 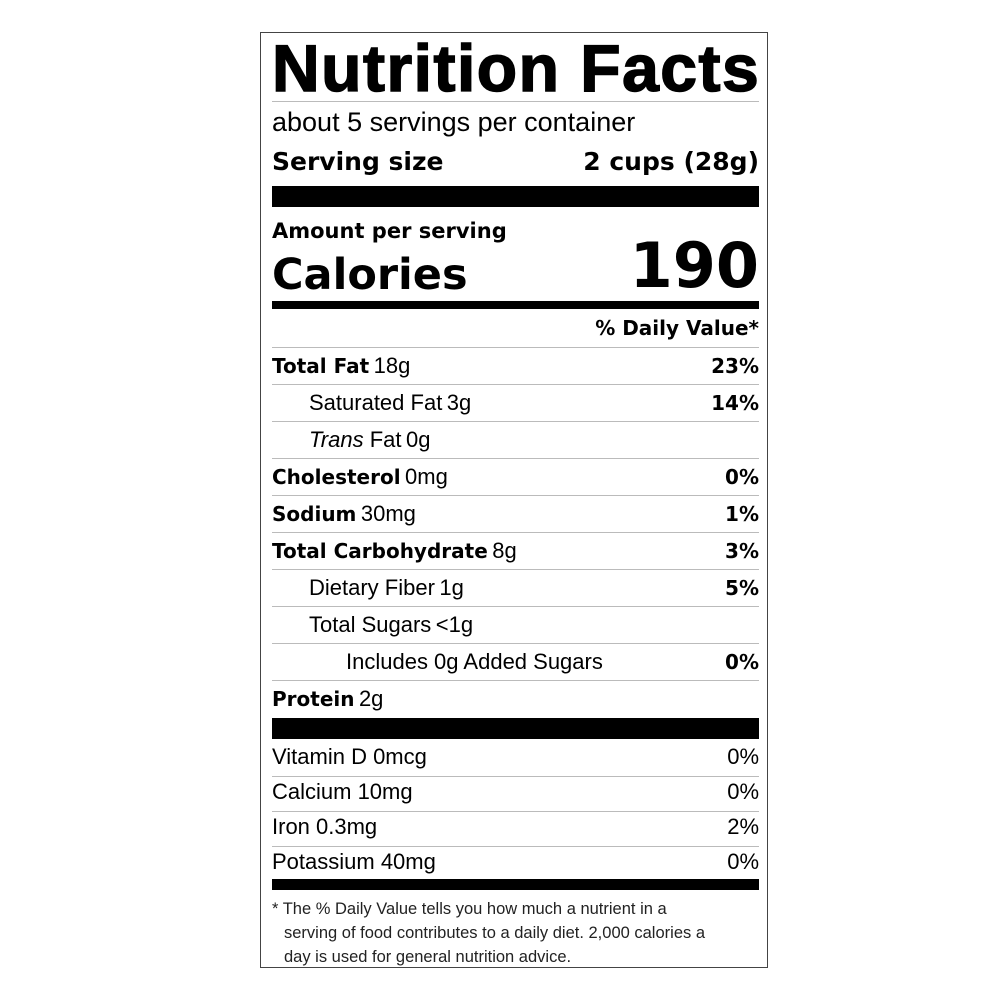 I want to click on nutrient-name: Total Sugars <1g, so click(x=391, y=624).